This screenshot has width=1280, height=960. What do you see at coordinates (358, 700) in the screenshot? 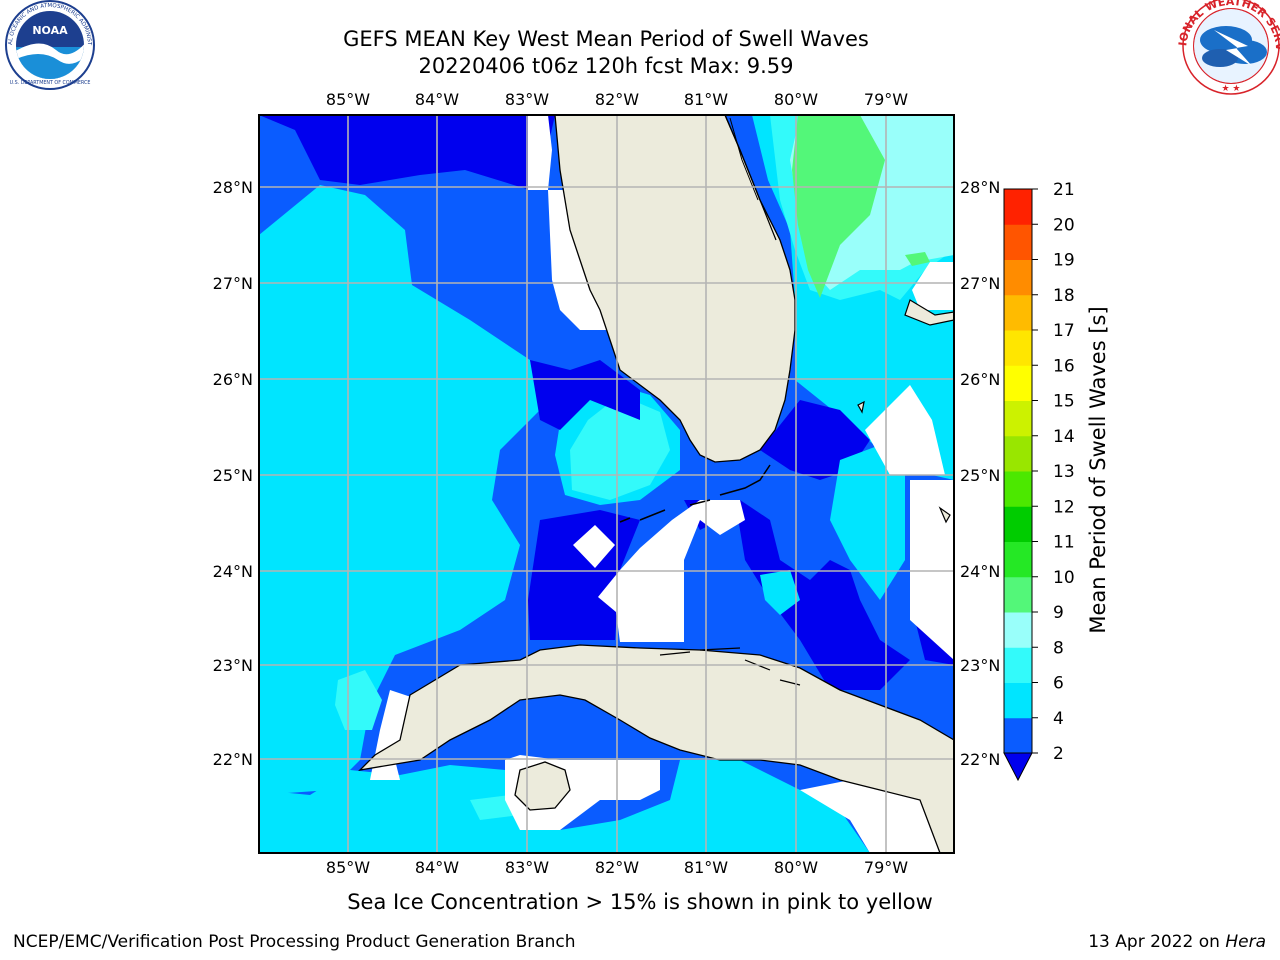
I see `swell-6-8-west` at bounding box center [358, 700].